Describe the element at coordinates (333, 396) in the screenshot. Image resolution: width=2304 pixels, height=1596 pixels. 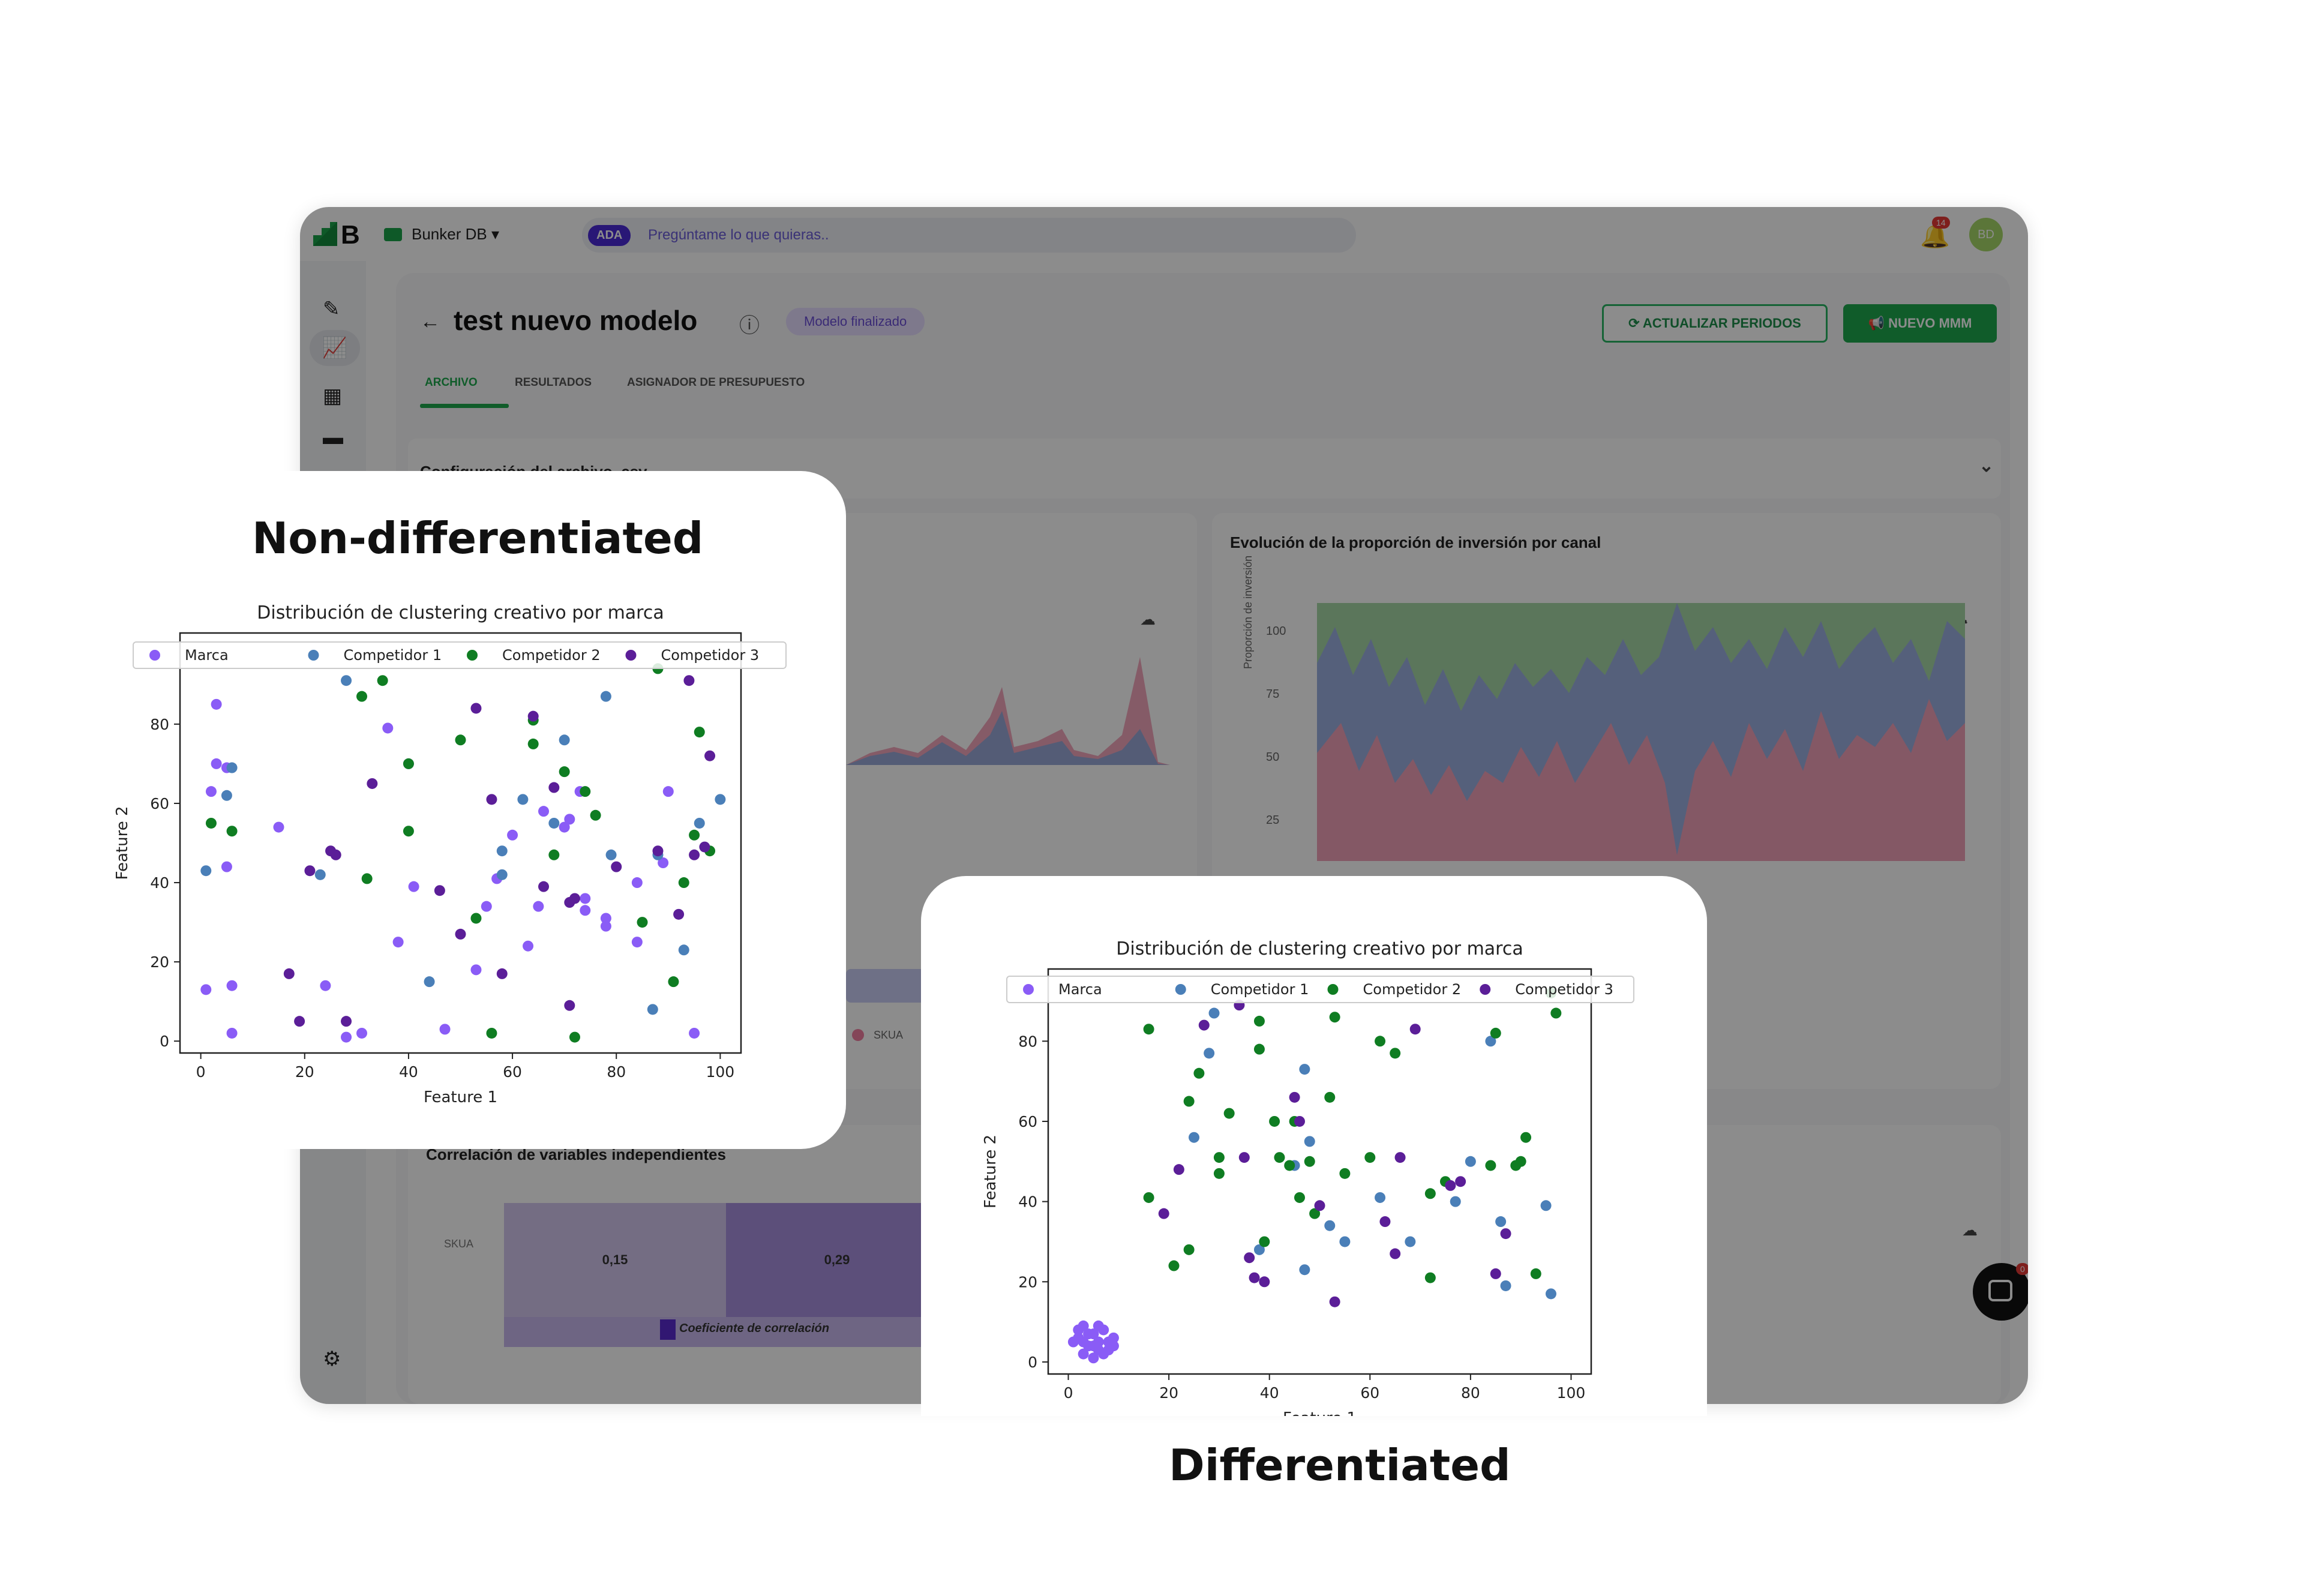
I see `grid-icon: ▦` at that location.